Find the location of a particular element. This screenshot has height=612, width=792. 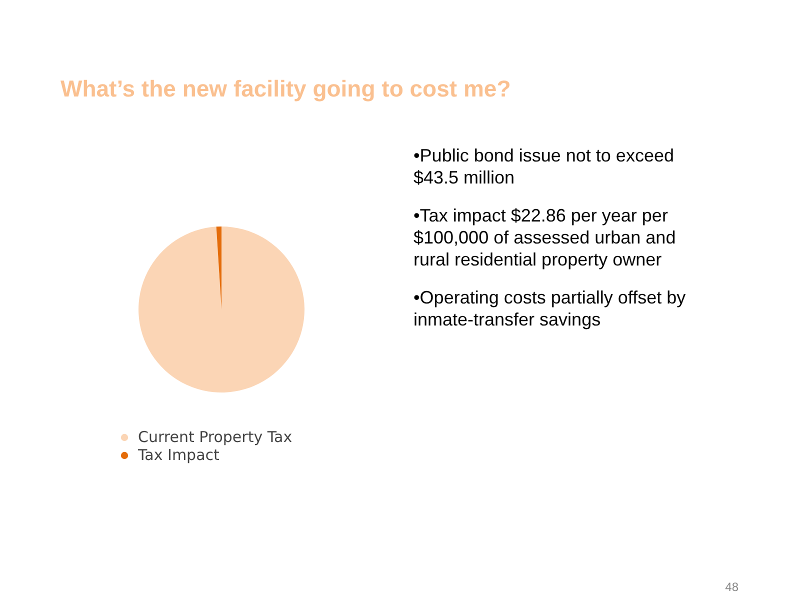

text: •Tax impact $22.86 per year per $100,000 of assessed urban and rural residential property owner is located at coordinates (545, 238).